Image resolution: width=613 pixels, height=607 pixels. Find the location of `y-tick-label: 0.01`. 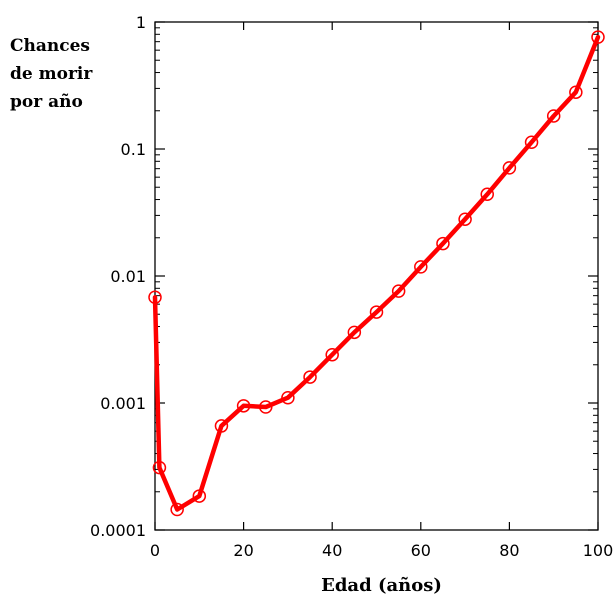

y-tick-label: 0.01 is located at coordinates (128, 276).